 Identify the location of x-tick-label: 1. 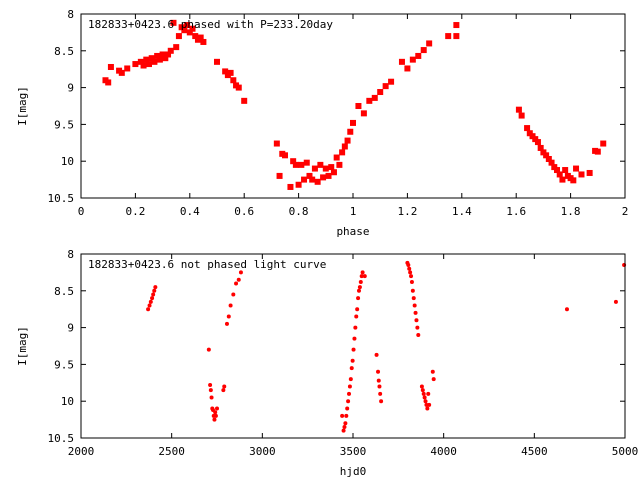
(353, 211).